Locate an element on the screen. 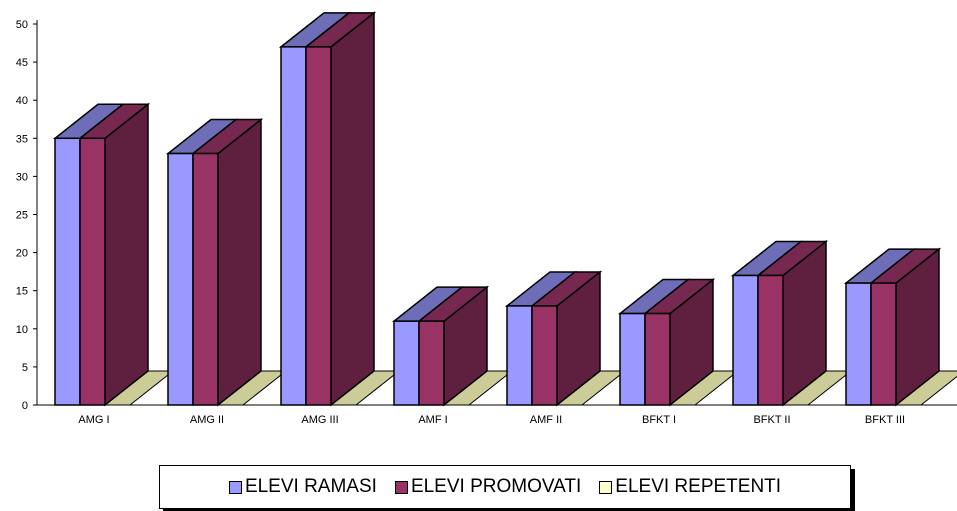 The height and width of the screenshot is (511, 957). y-tick-label-6: 30 is located at coordinates (22, 177).